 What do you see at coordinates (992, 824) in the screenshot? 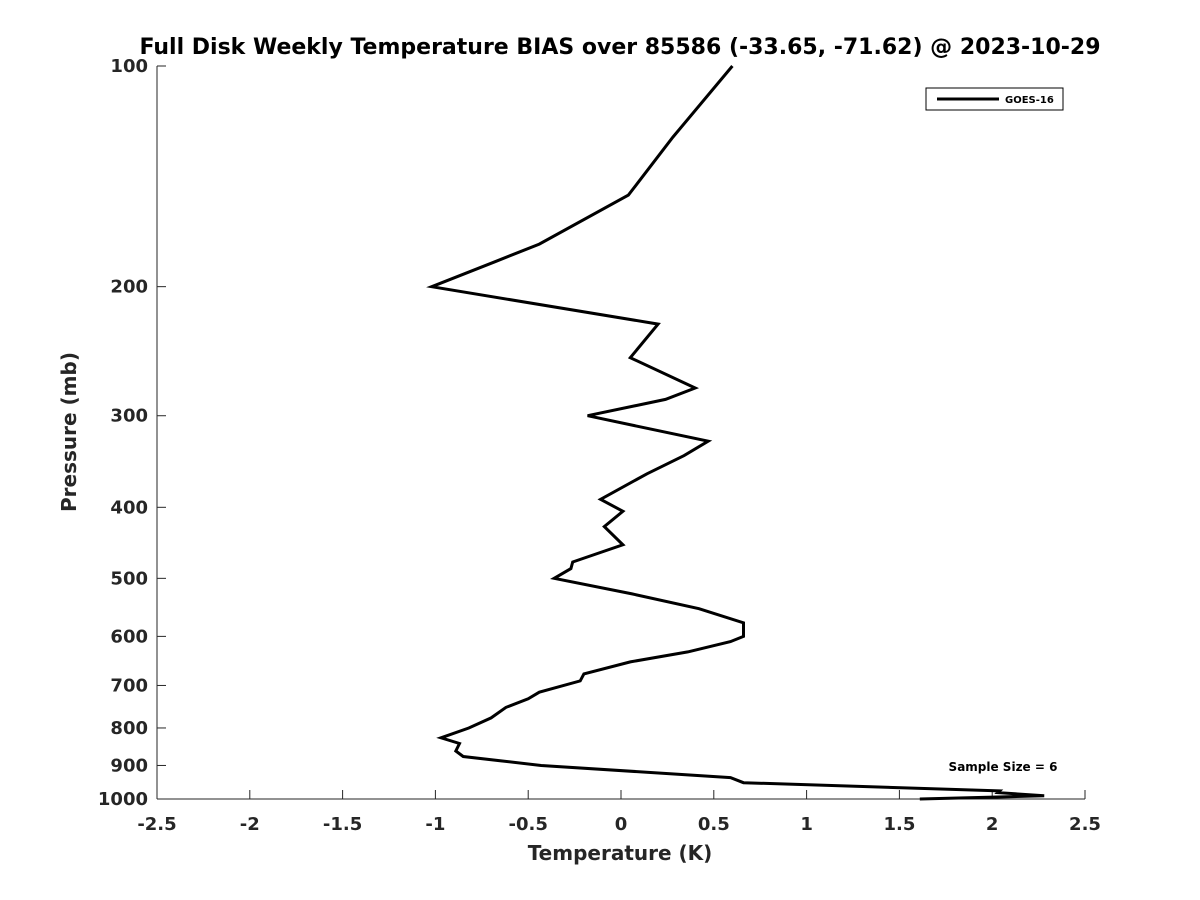
I see `x-tick-label: 2` at bounding box center [992, 824].